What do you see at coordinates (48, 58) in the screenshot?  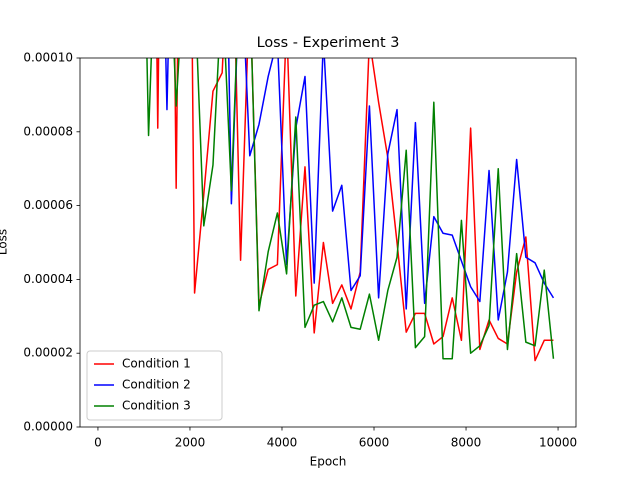 I see `y-tick-label: 0.00010` at bounding box center [48, 58].